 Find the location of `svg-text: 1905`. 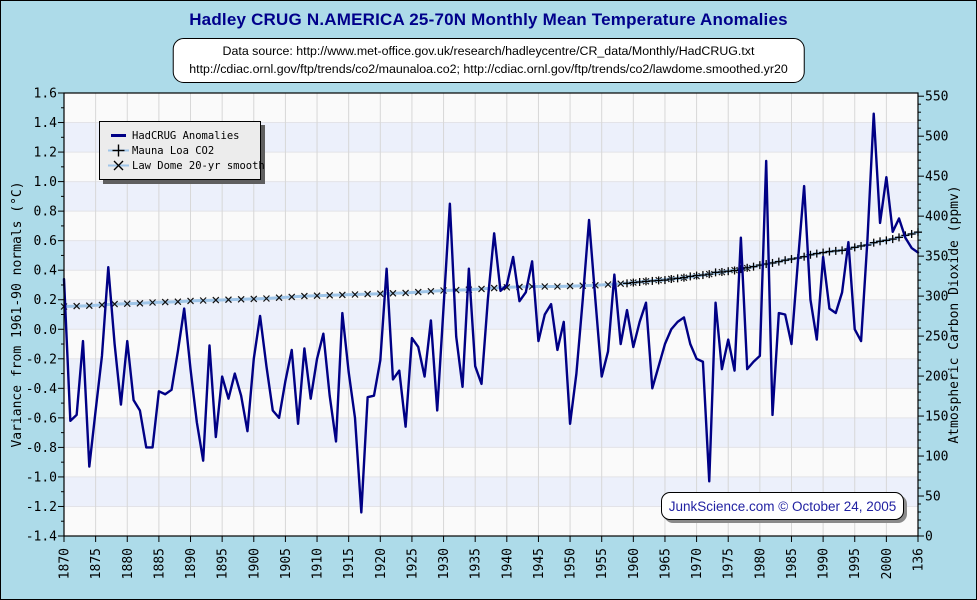

svg-text: 1905 is located at coordinates (286, 563).